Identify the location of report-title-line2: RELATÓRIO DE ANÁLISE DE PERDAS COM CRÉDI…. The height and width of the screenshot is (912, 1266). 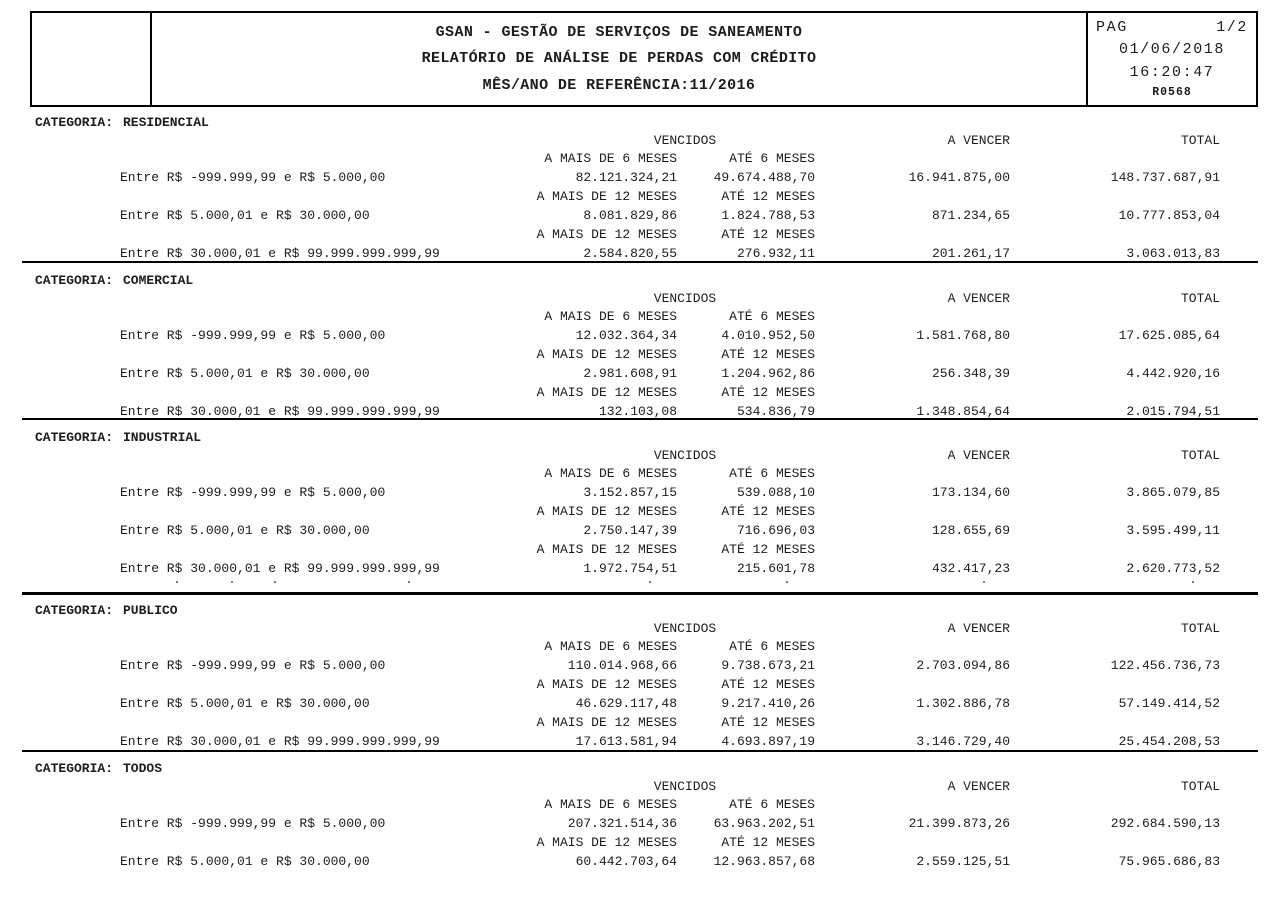
(619, 59).